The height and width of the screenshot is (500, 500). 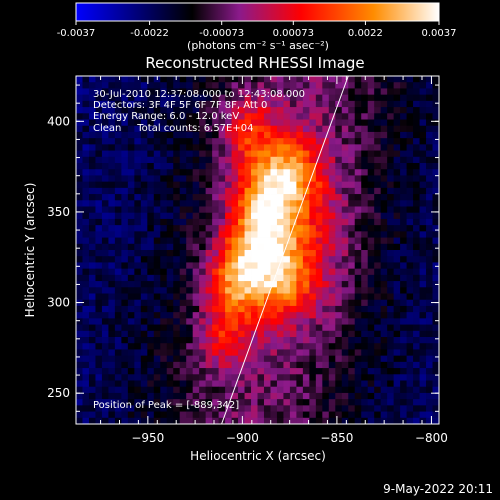 I want to click on colorbar-strip, so click(x=257, y=12).